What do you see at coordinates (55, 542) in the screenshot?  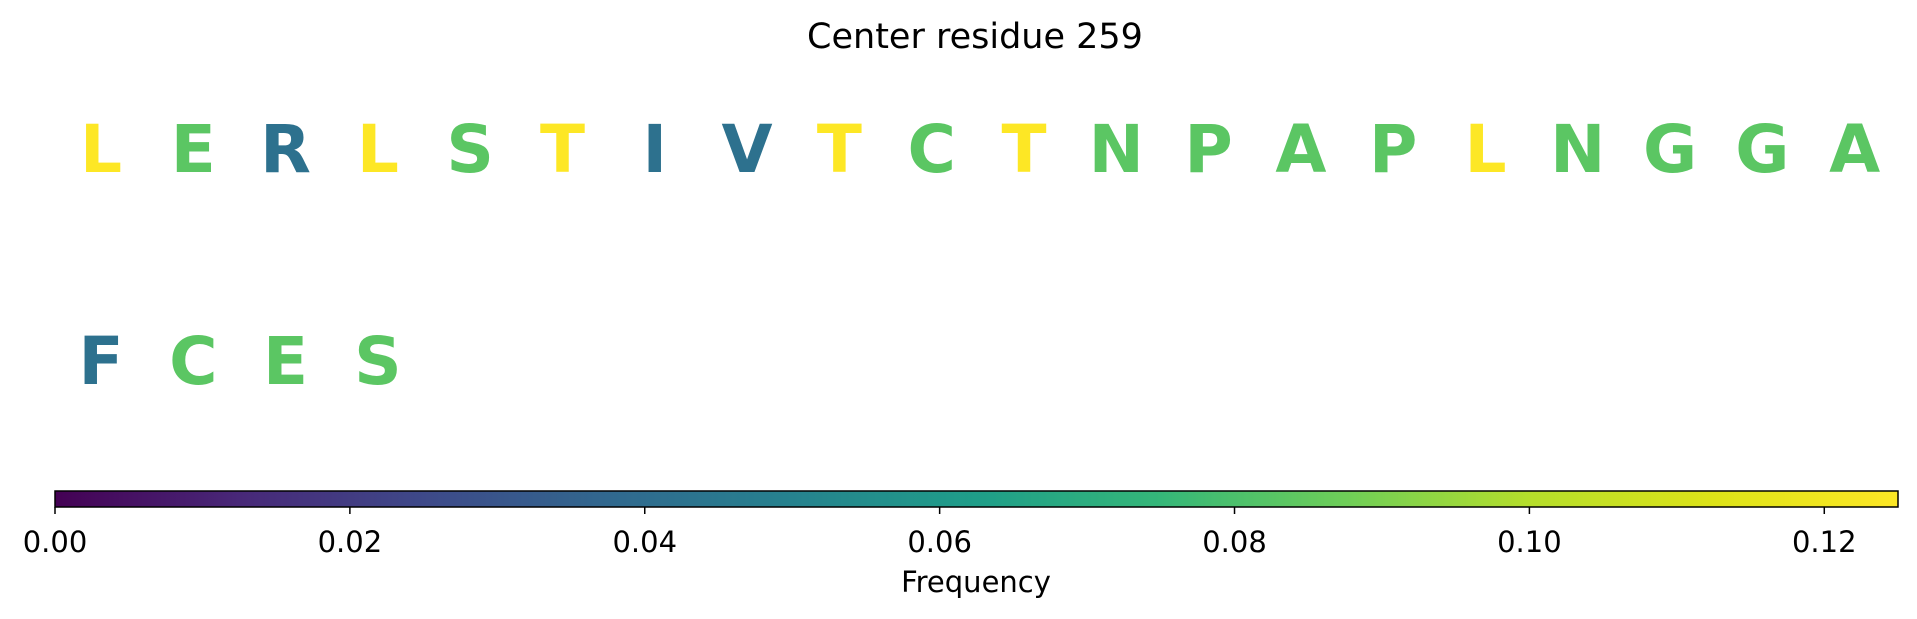 I see `colorbar-tick-label: 0.00` at bounding box center [55, 542].